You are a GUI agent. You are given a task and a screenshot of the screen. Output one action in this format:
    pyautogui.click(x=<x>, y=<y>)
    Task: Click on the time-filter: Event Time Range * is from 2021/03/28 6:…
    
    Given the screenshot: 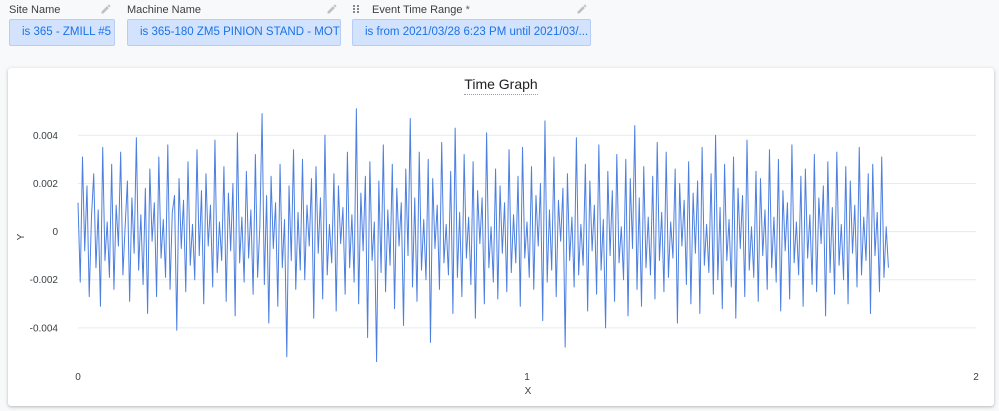 What is the action you would take?
    pyautogui.click(x=472, y=23)
    